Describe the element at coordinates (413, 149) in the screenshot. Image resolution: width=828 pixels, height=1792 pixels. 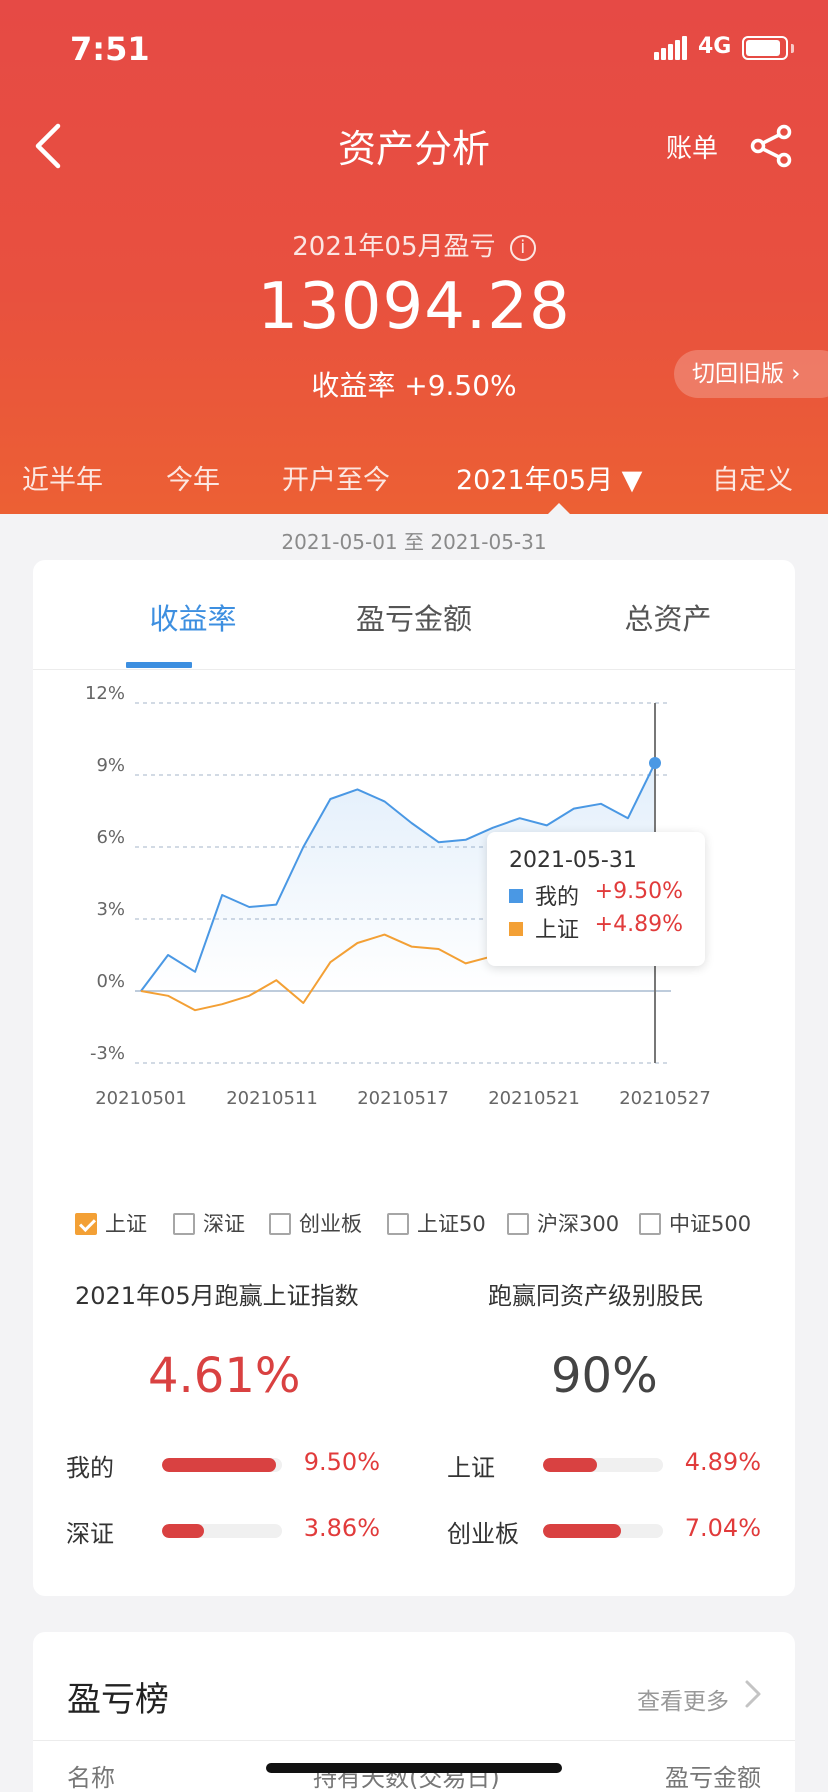
I see `page-title: 资产分析` at that location.